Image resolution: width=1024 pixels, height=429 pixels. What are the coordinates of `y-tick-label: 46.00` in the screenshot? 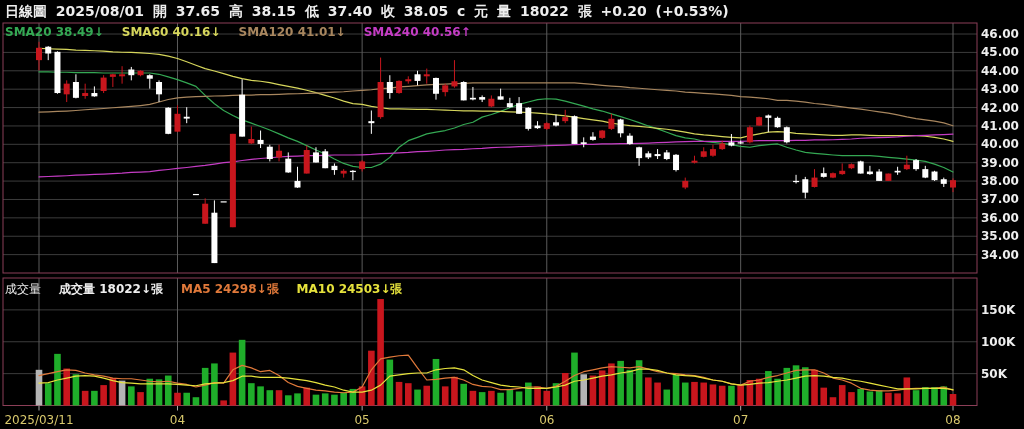 It's located at (1000, 34).